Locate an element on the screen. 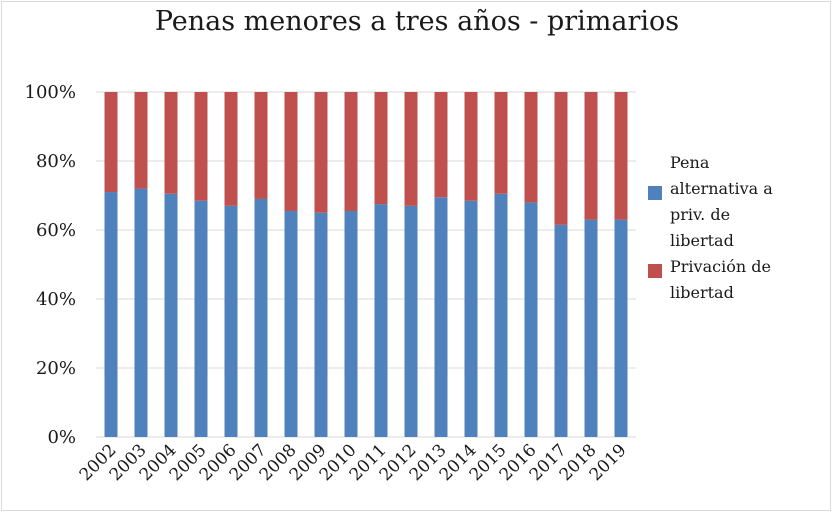 The width and height of the screenshot is (834, 514). legend-swatch-blue is located at coordinates (655, 193).